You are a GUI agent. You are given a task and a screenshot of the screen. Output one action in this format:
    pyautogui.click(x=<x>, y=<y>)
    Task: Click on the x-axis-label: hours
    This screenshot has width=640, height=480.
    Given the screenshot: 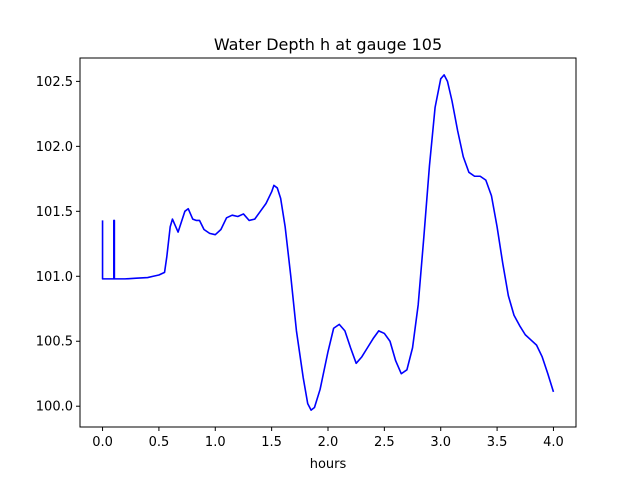 What is the action you would take?
    pyautogui.click(x=328, y=464)
    